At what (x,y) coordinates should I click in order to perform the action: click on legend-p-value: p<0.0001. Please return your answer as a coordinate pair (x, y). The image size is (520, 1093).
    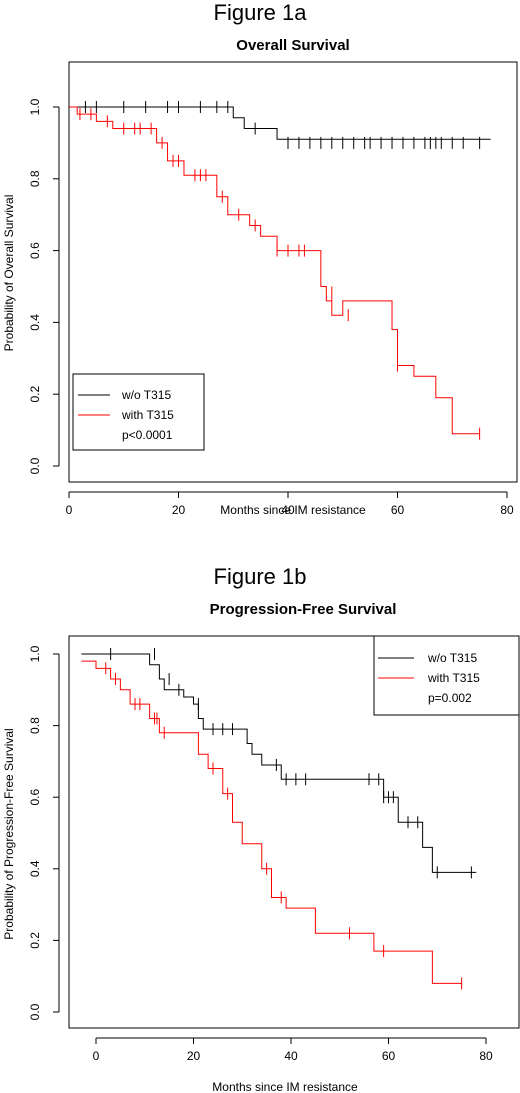
    Looking at the image, I should click on (147, 435).